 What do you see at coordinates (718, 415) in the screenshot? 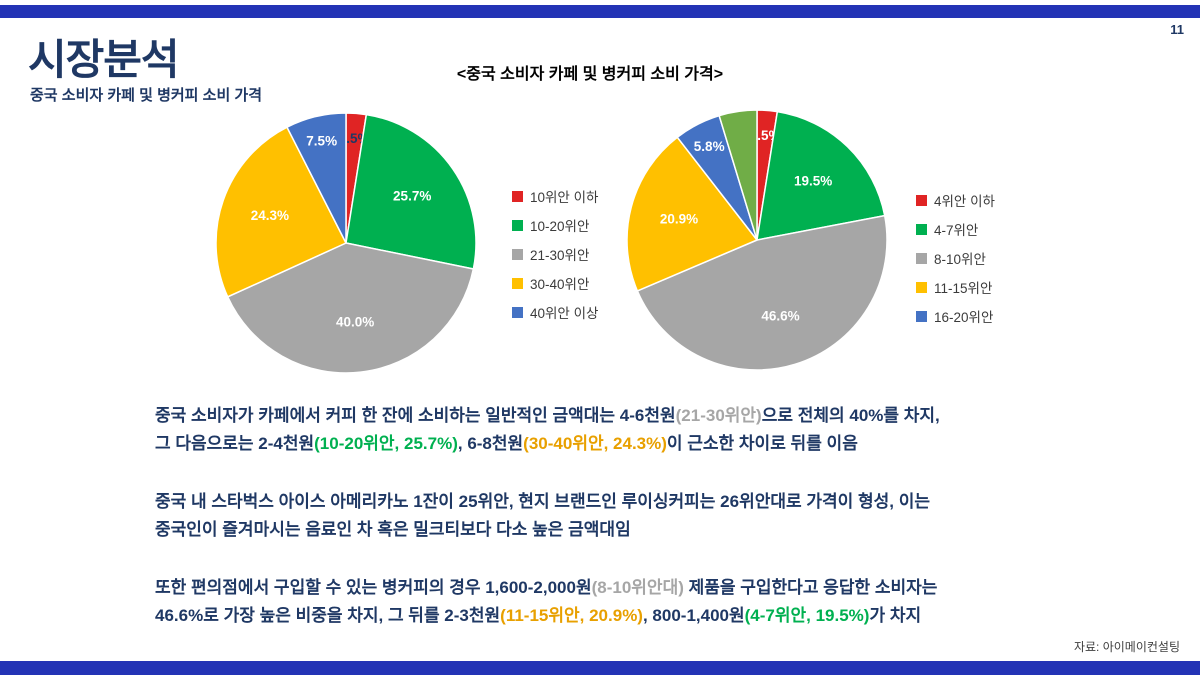
I see `text-segment: (21-30위안)` at bounding box center [718, 415].